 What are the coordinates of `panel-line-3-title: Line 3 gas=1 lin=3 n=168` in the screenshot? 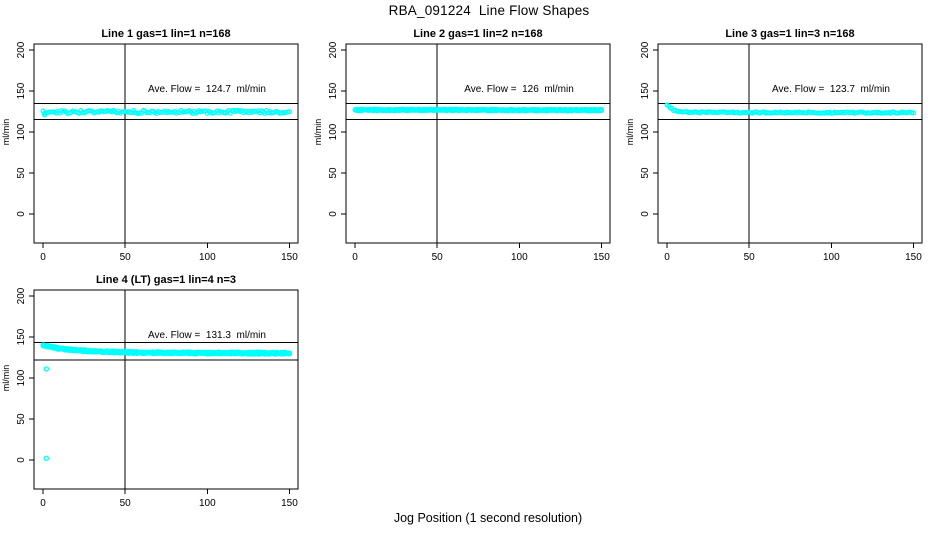 It's located at (790, 34).